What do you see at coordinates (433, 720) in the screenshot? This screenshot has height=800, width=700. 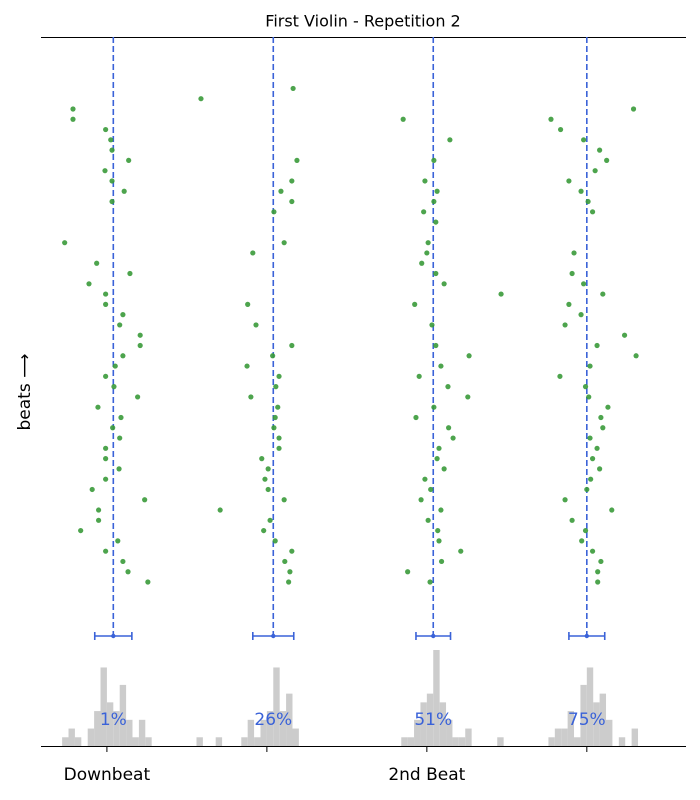 I see `mean-label: 51%` at bounding box center [433, 720].